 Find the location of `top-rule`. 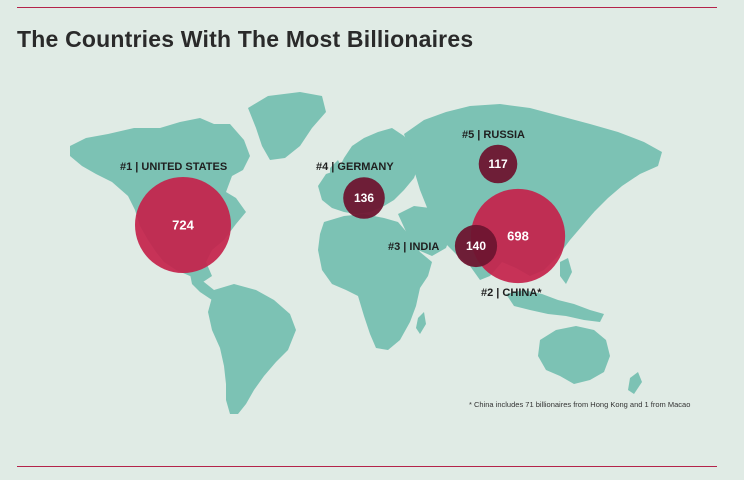

top-rule is located at coordinates (367, 7).